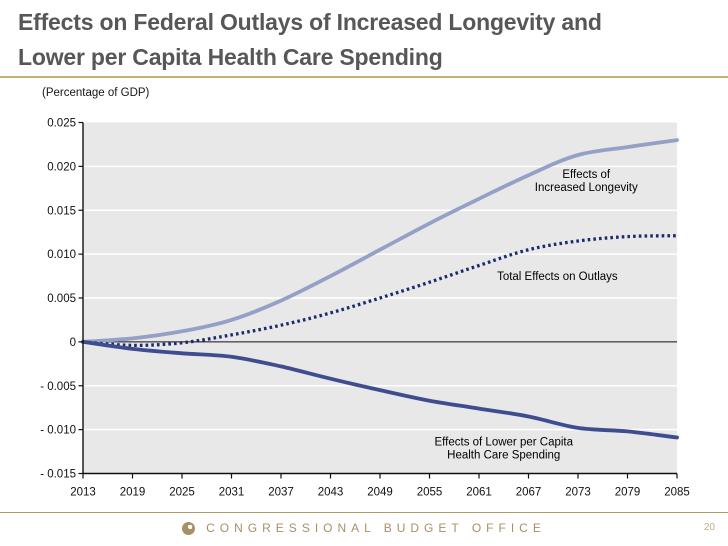 This screenshot has height=546, width=728. What do you see at coordinates (58, 431) in the screenshot?
I see `y-axis-tick-label: - 0.010` at bounding box center [58, 431].